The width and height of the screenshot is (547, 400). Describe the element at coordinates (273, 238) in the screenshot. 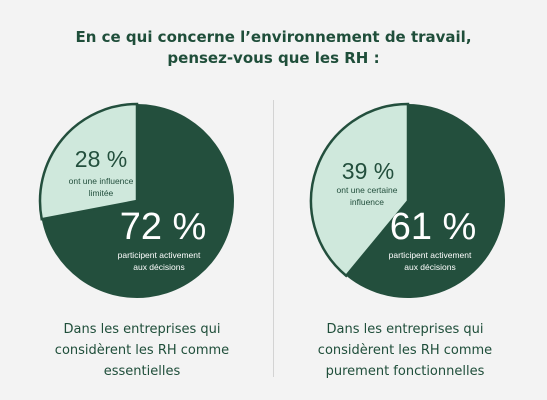

I see `divider` at that location.